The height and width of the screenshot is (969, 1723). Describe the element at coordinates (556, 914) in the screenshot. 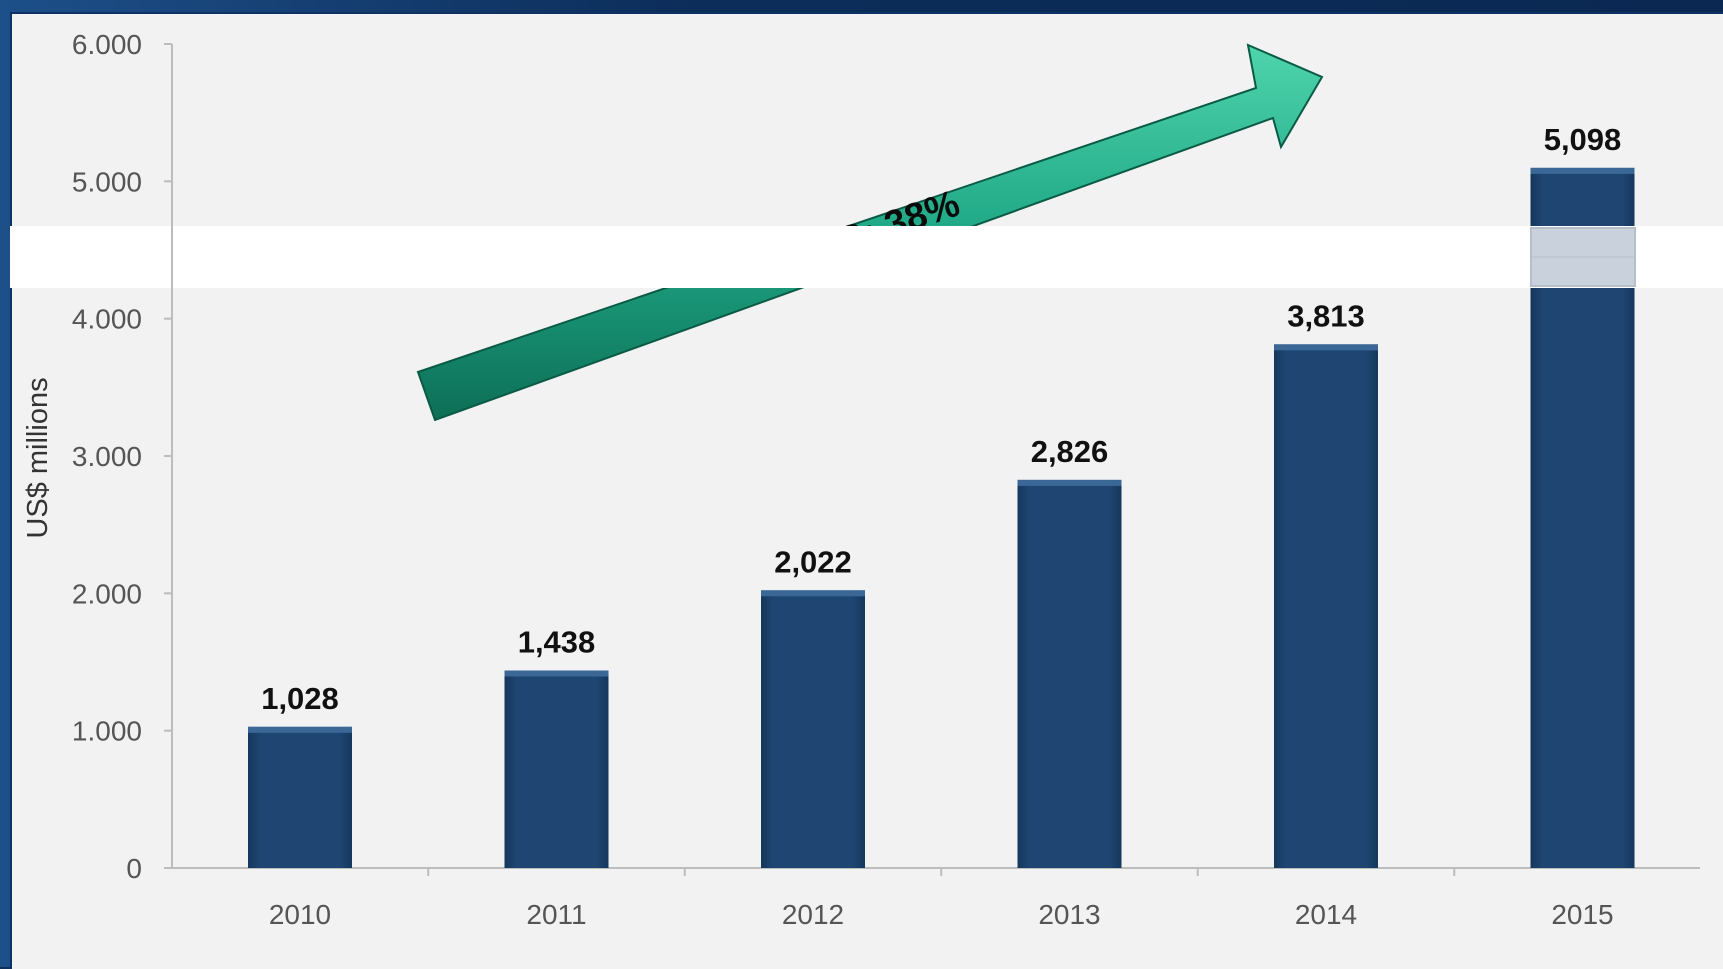

I see `x-tick-label: 2011` at that location.